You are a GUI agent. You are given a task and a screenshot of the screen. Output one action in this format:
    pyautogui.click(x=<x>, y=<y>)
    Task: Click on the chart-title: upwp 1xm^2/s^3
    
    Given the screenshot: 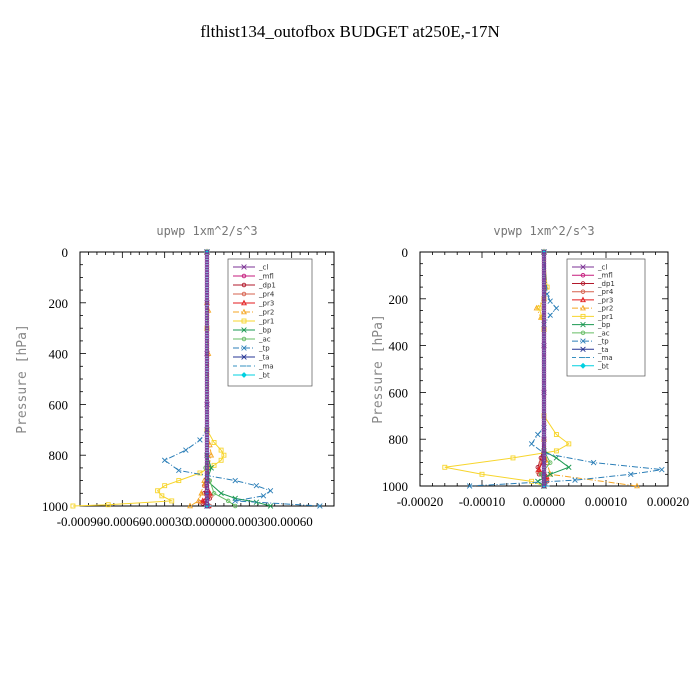 What is the action you would take?
    pyautogui.click(x=206, y=231)
    